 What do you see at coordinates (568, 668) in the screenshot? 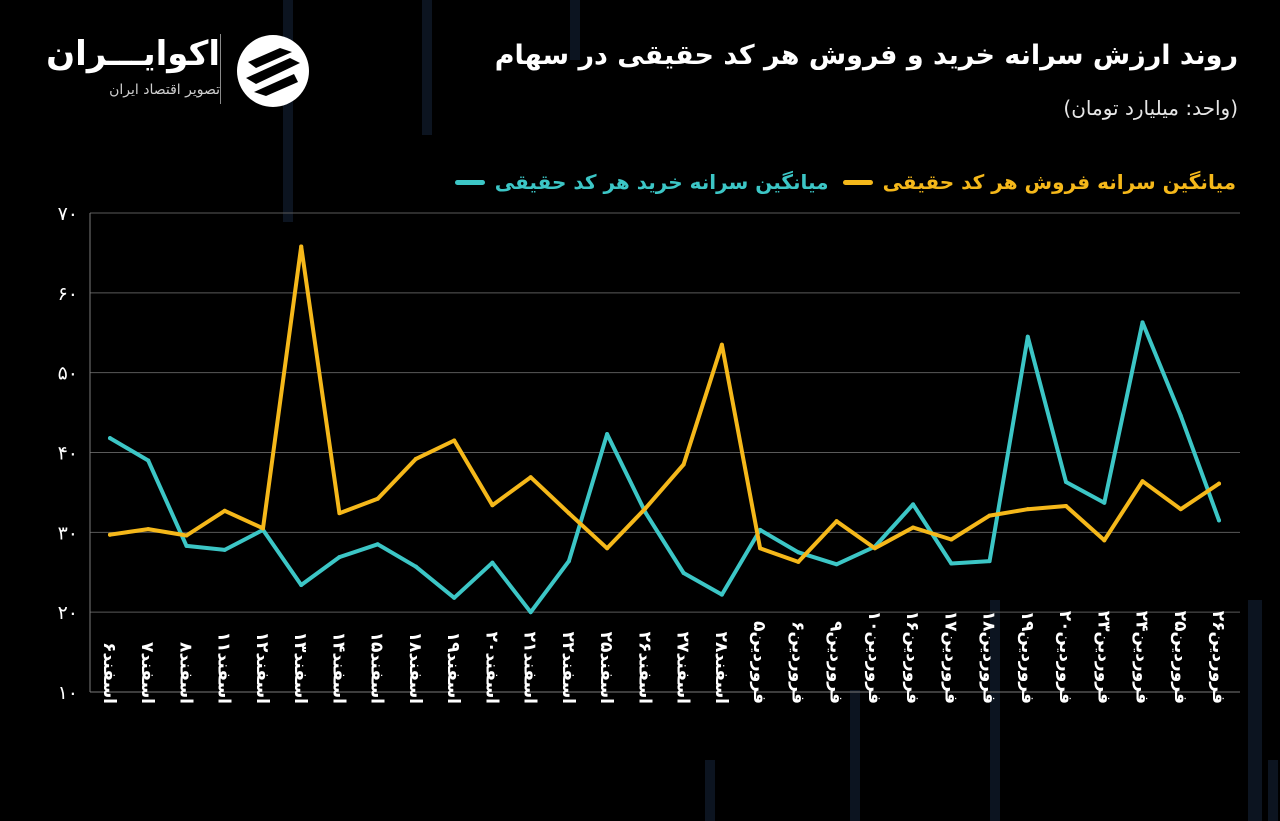
I see `x-tick-label: اسفند۲۲` at bounding box center [568, 668].